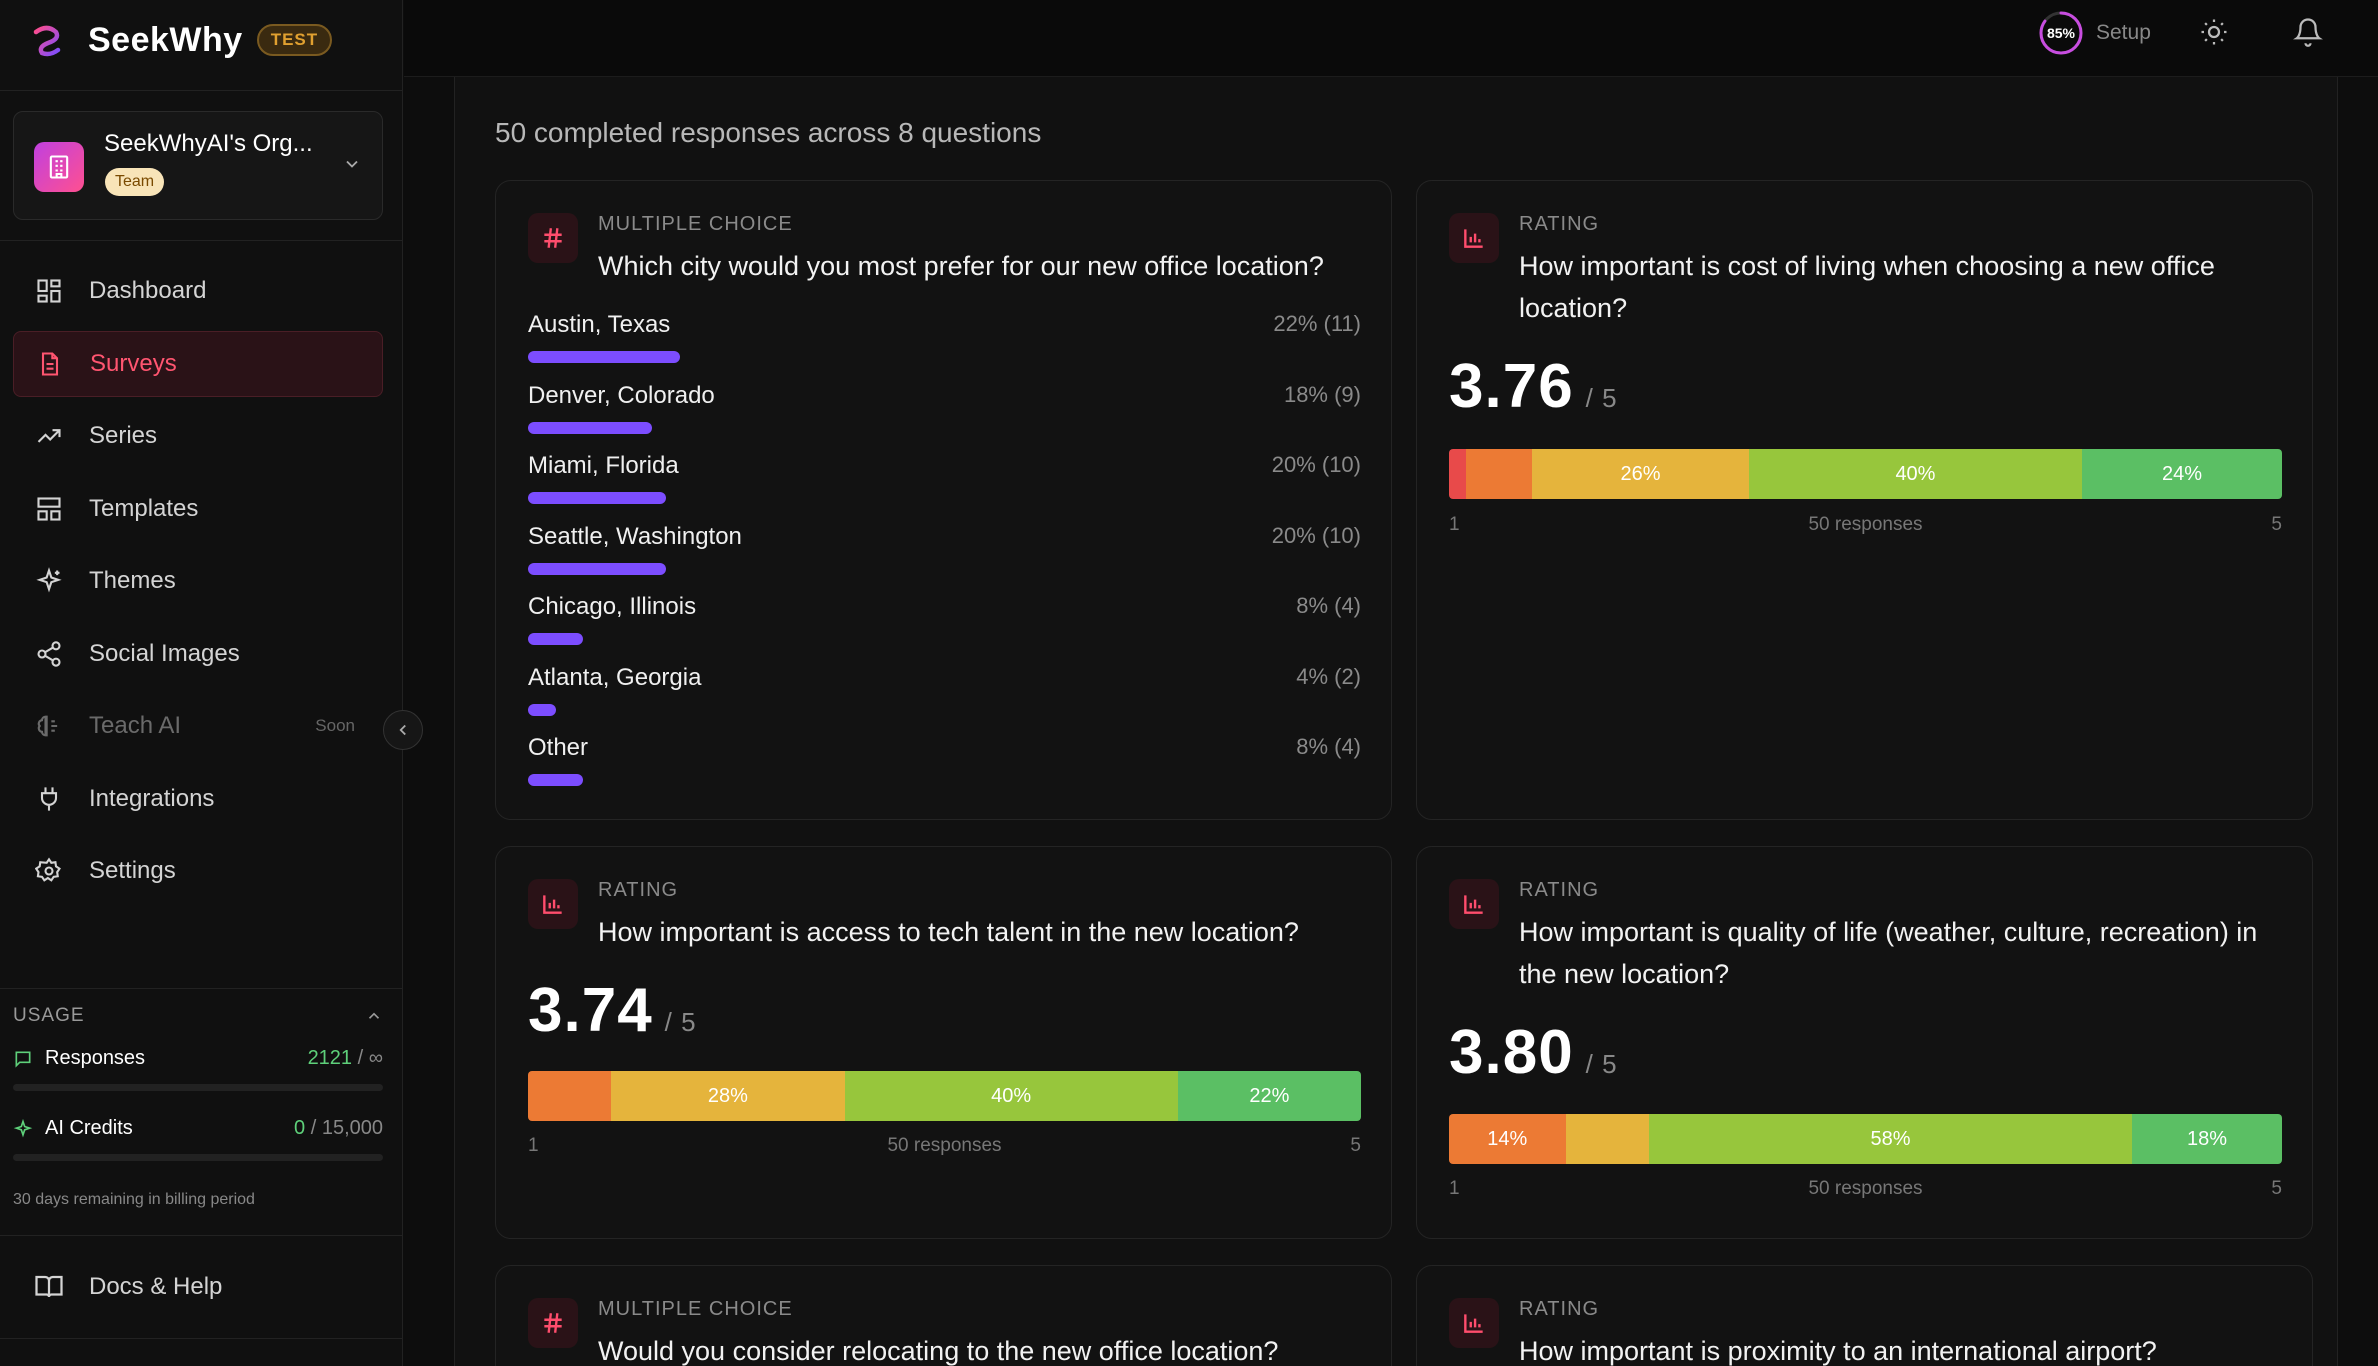  What do you see at coordinates (2182, 474) in the screenshot?
I see `rating-segment-5: 24%` at bounding box center [2182, 474].